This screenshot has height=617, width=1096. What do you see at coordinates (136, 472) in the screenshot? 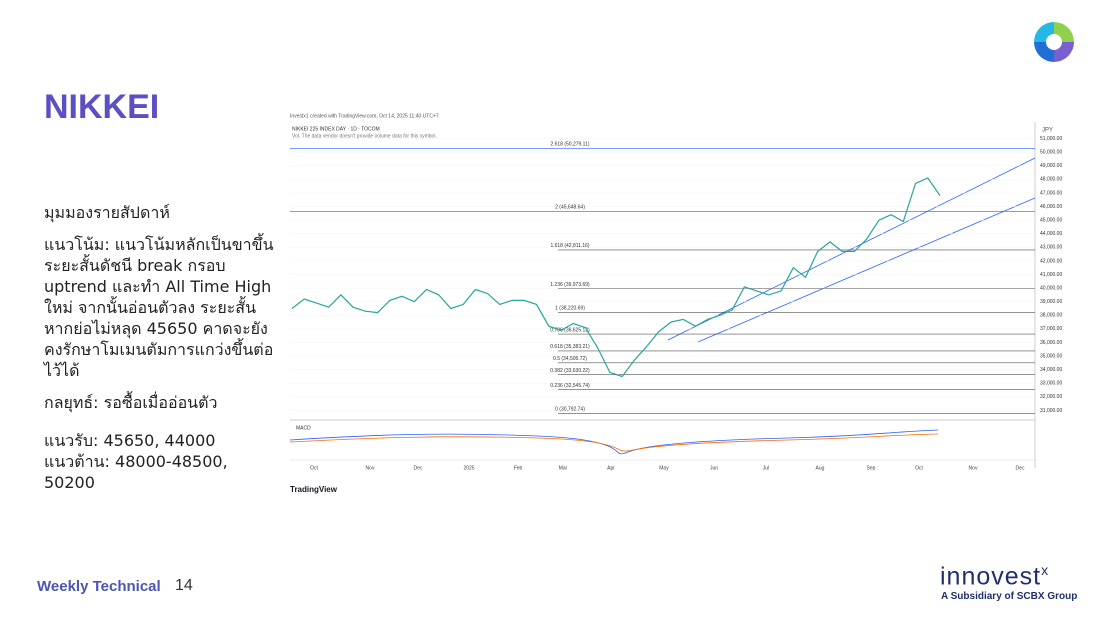
I see `resistance-text: แนวต้าน: 48000-48500, 50200` at bounding box center [136, 472].